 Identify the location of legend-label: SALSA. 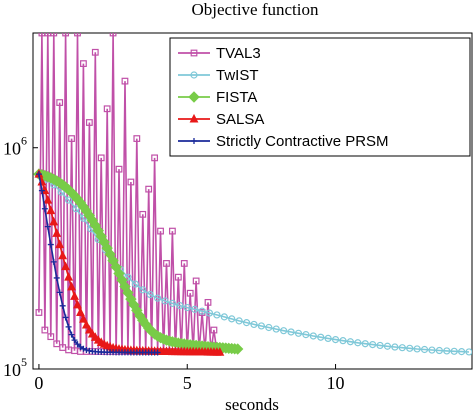
(240, 119).